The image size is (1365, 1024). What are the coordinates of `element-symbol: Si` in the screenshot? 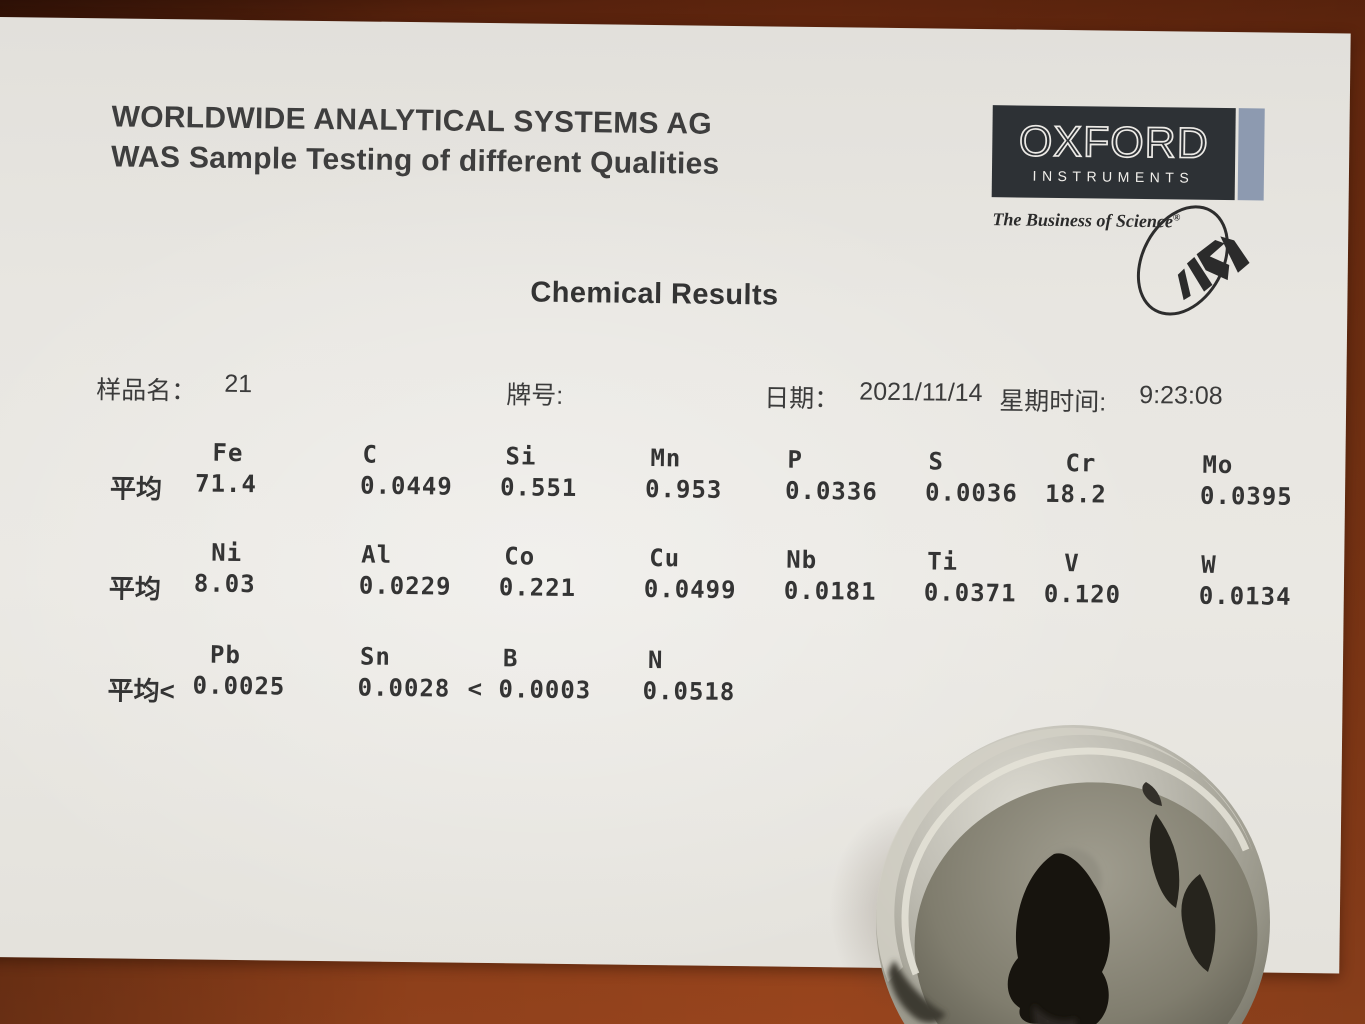 It's located at (521, 456).